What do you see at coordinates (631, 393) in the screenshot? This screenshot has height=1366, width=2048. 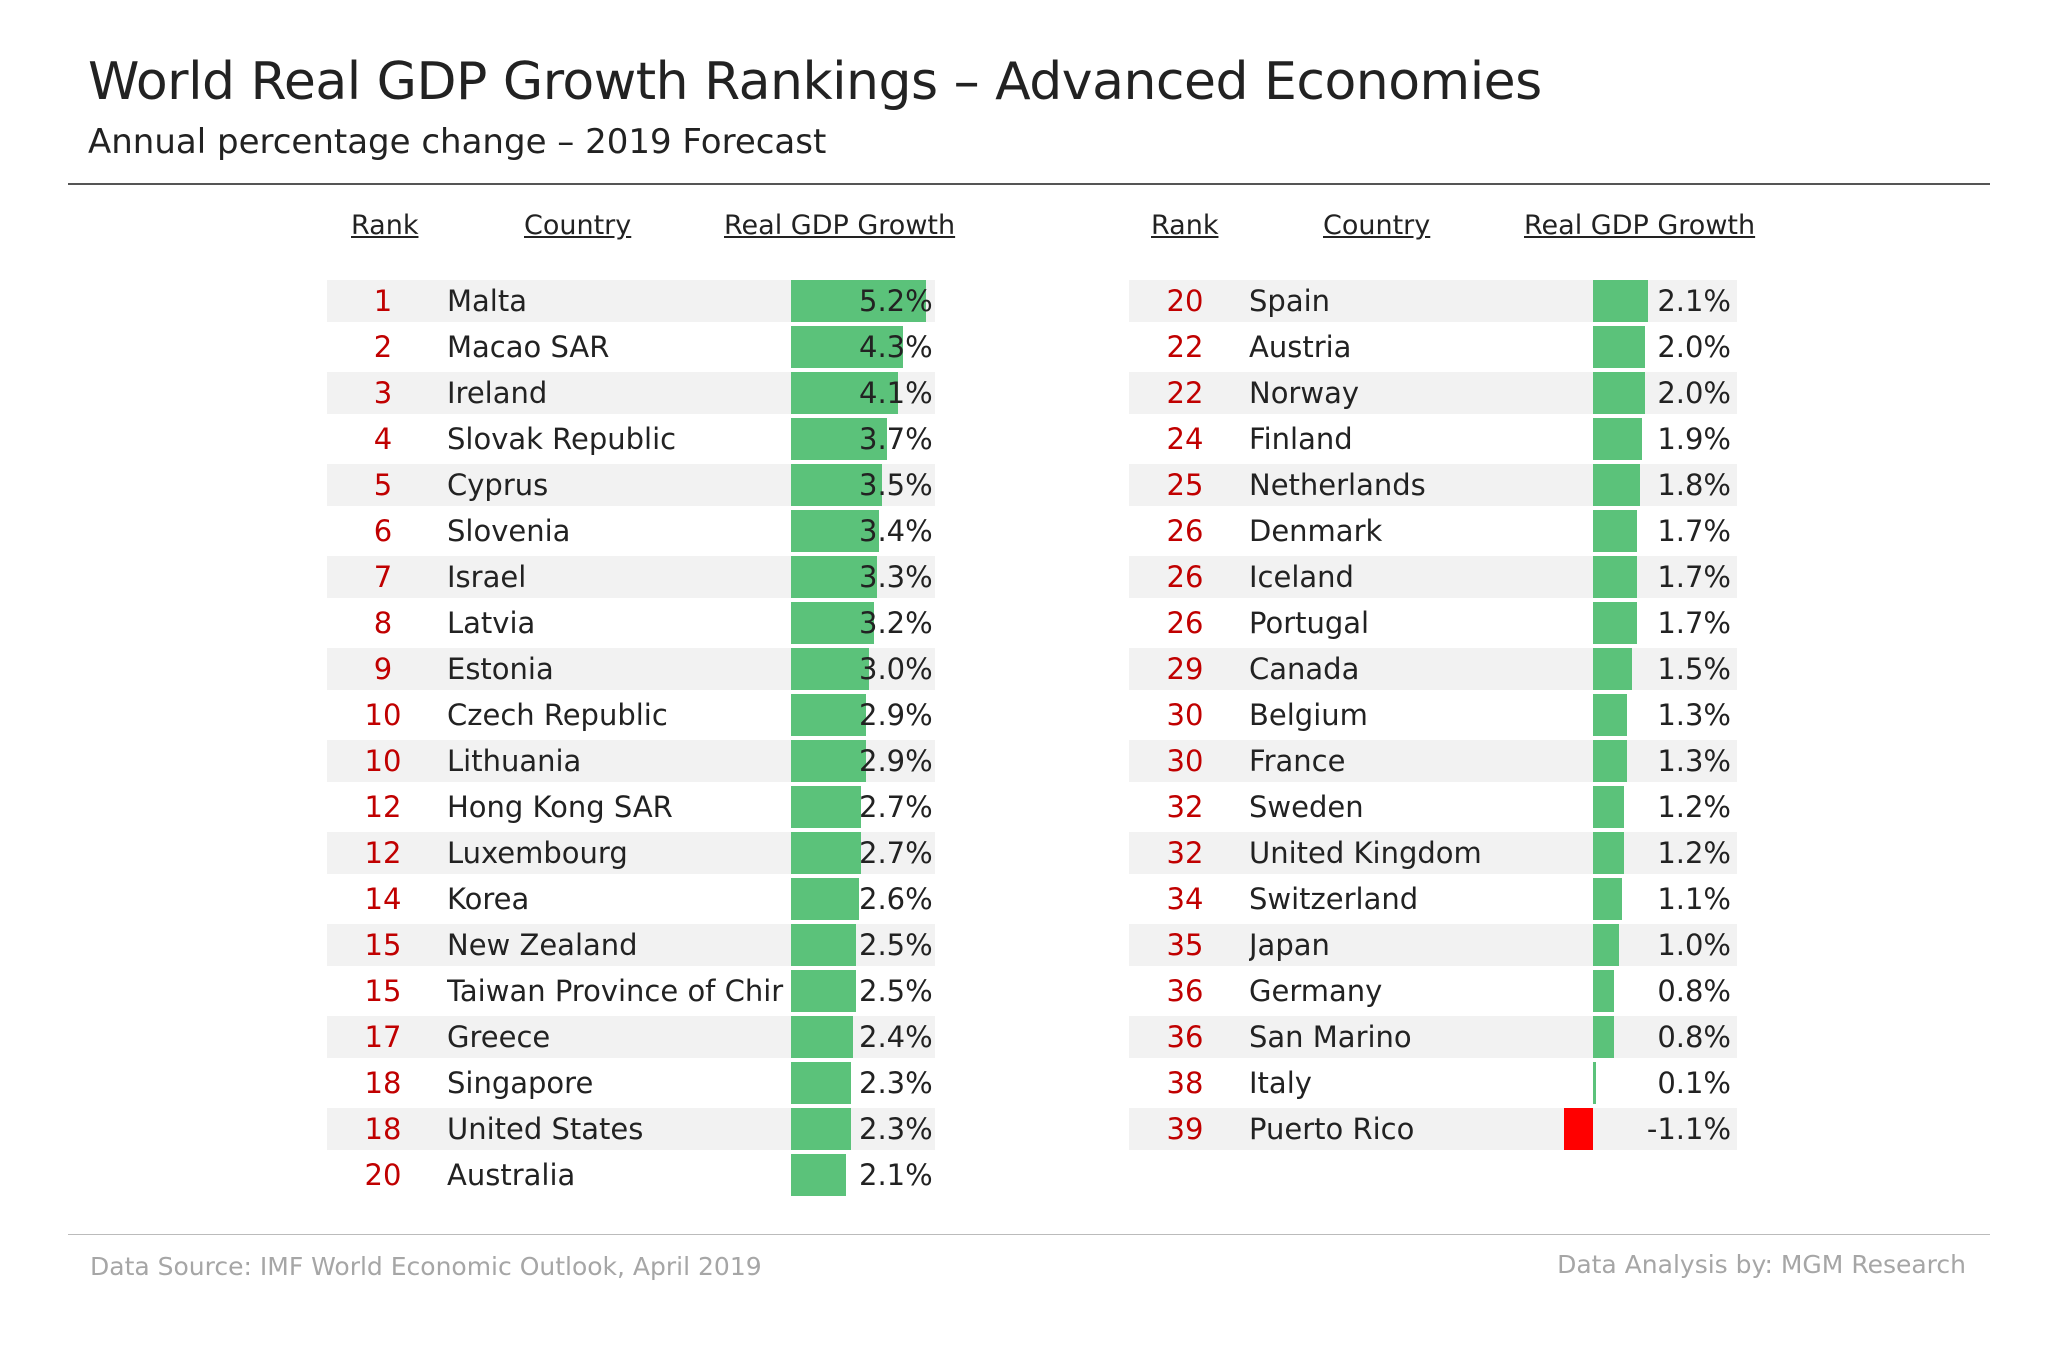 I see `ranking-row: 3 Ireland 4.1%` at bounding box center [631, 393].